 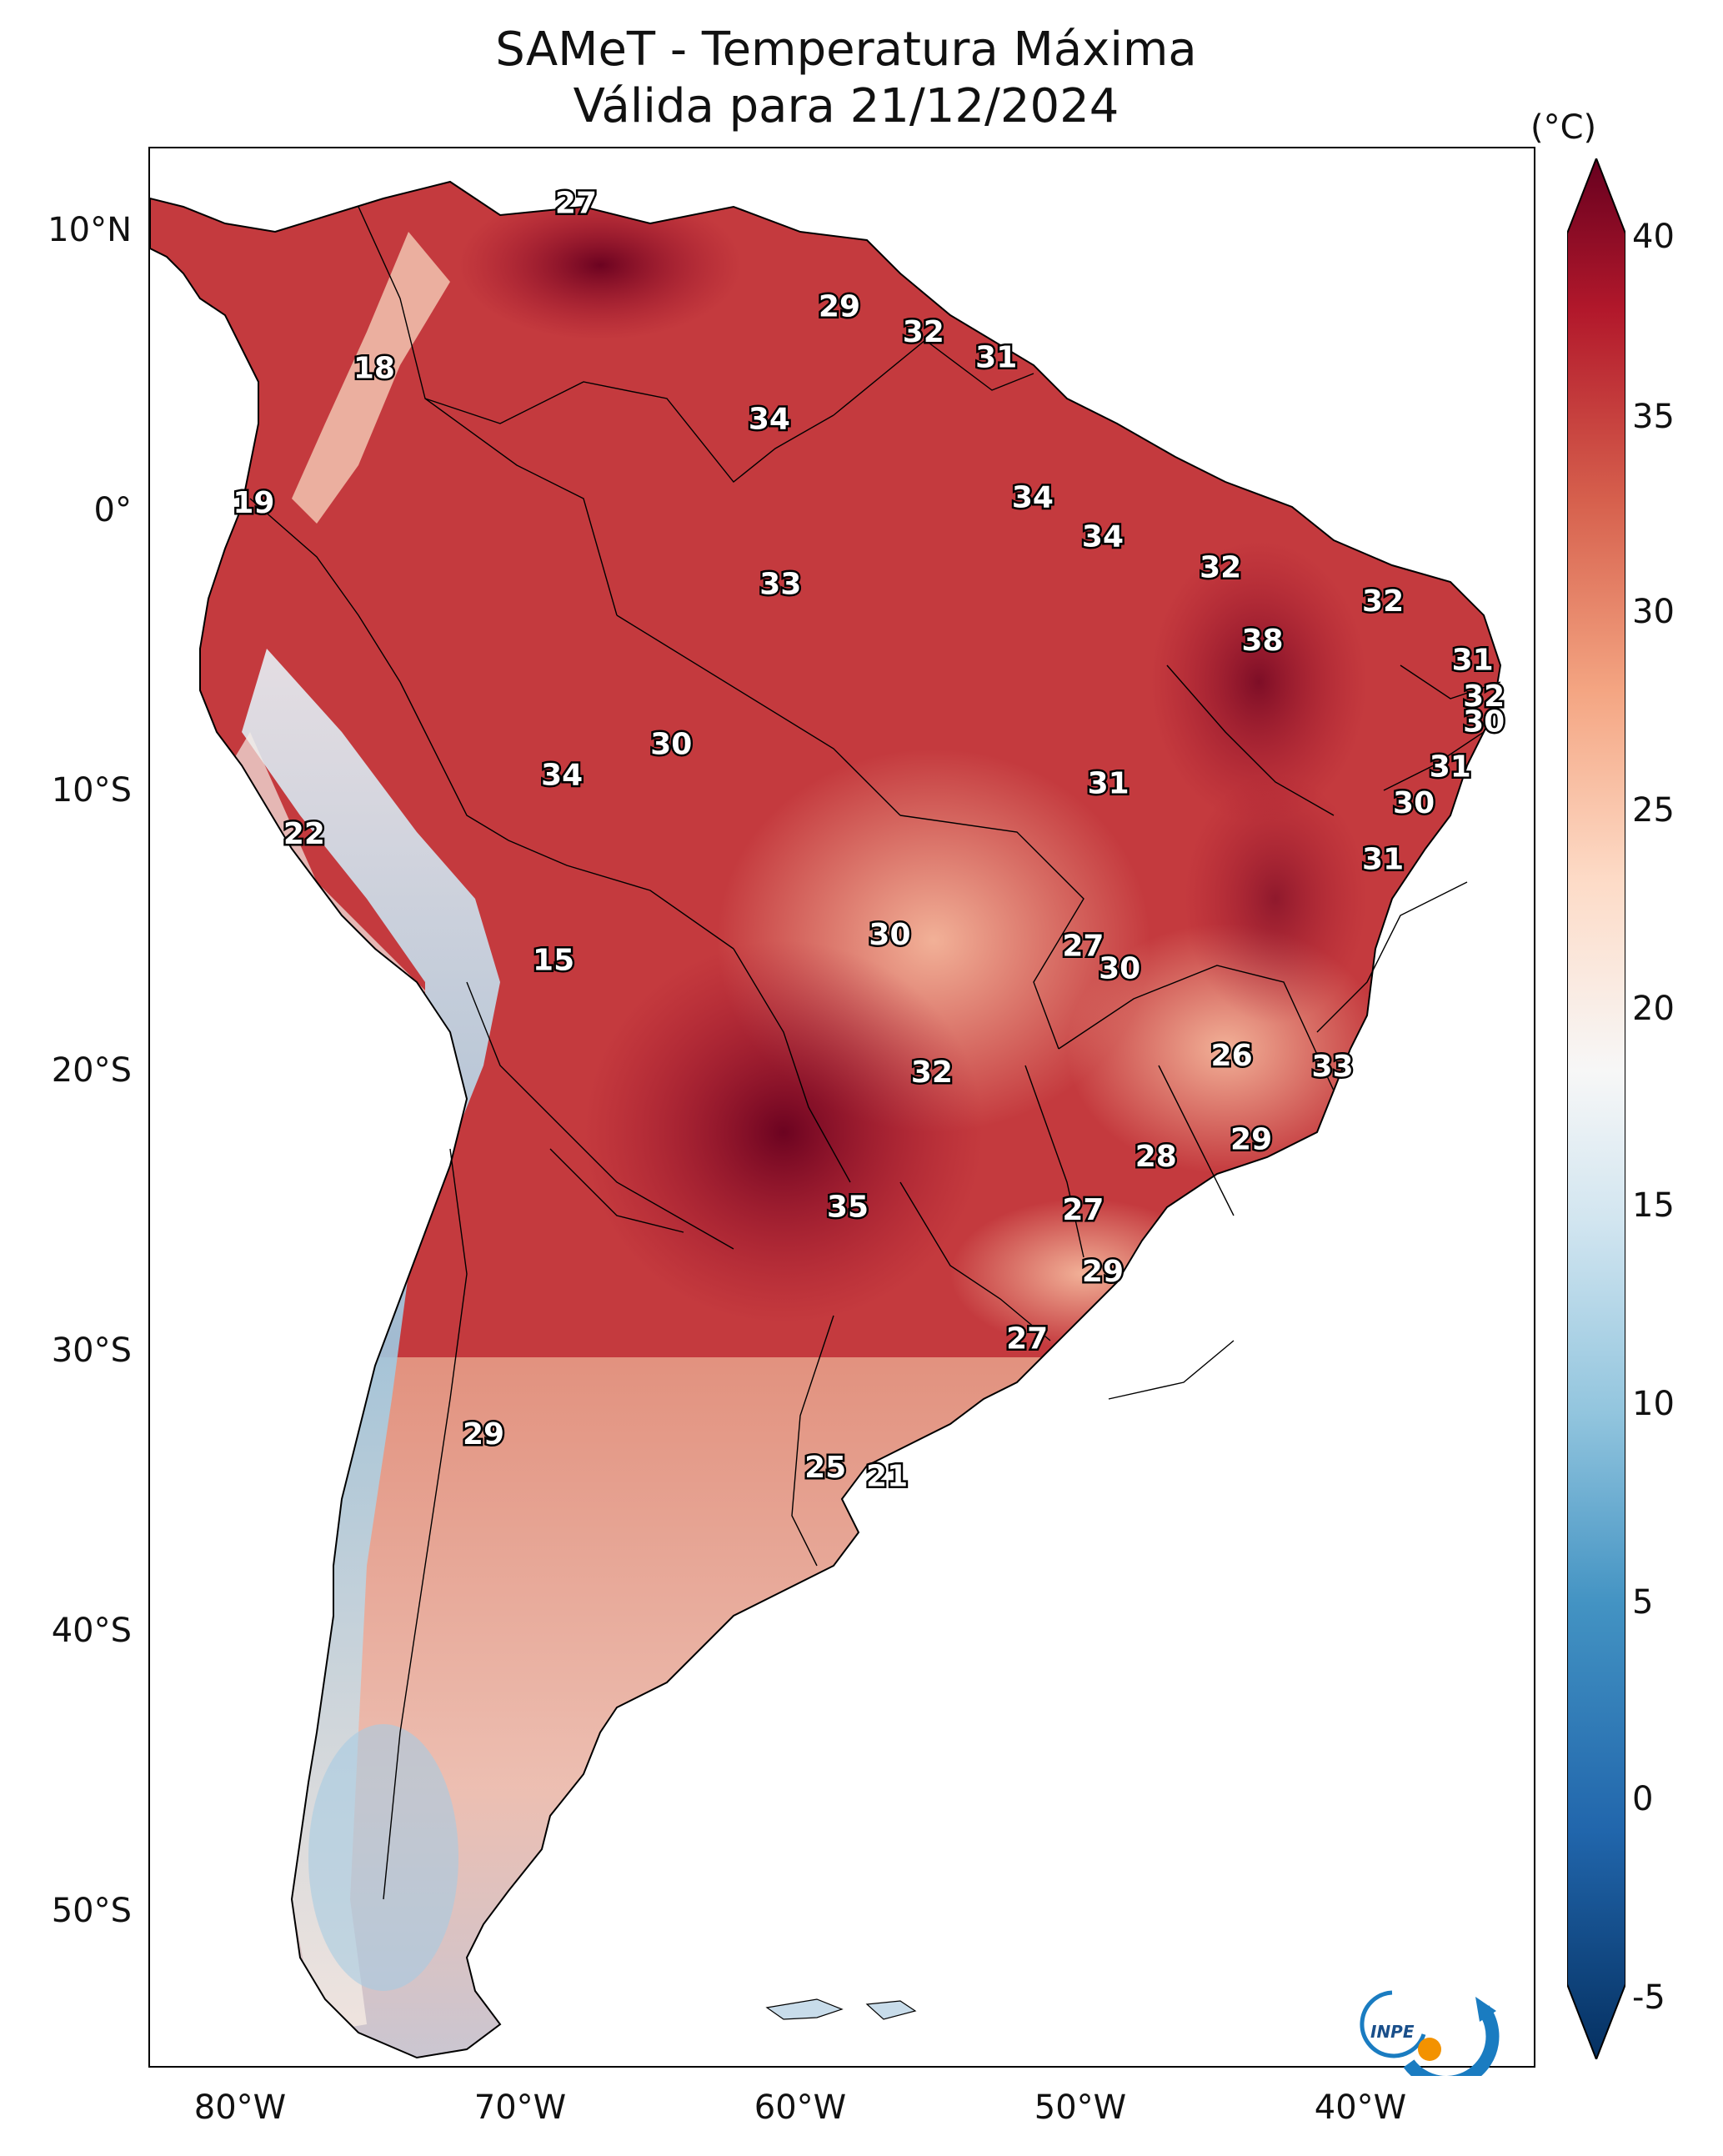 I want to click on colorbar-tick-30: 30, so click(x=1653, y=612).